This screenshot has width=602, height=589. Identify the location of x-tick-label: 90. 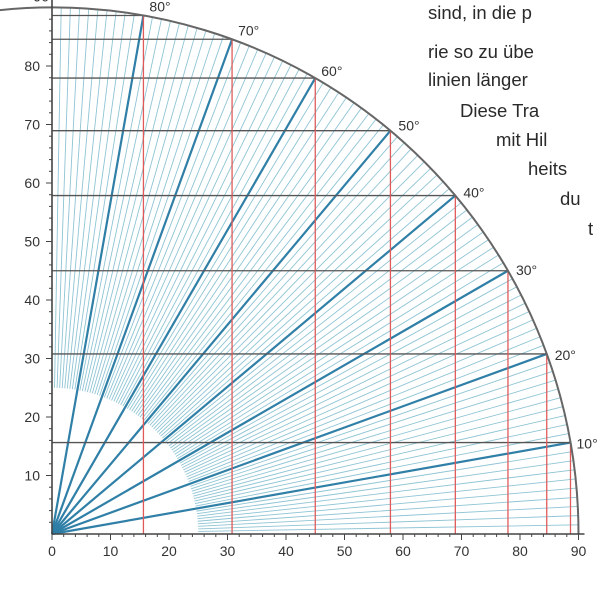
(579, 551).